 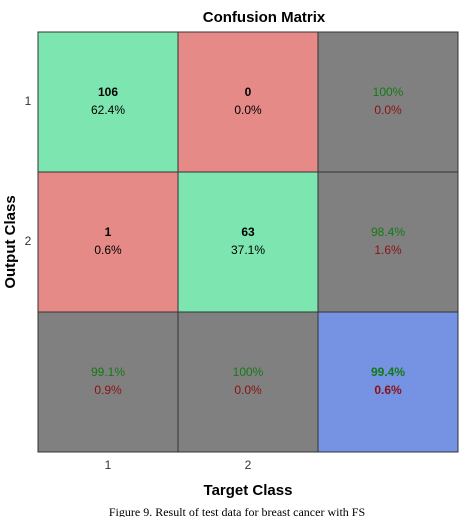 I want to click on row-correct: 98.4%, so click(x=388, y=232).